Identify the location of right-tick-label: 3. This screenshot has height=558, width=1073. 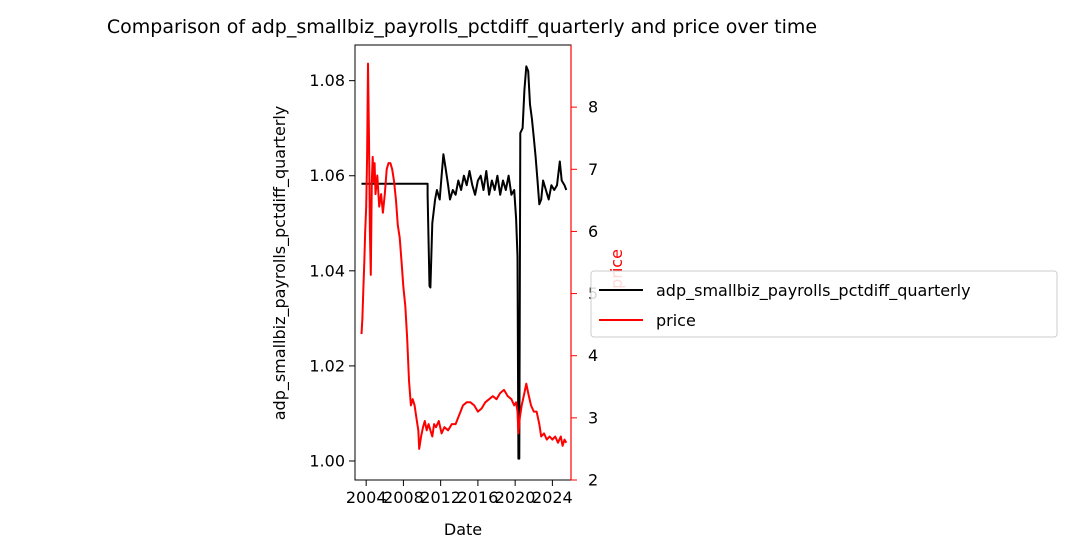
(593, 417).